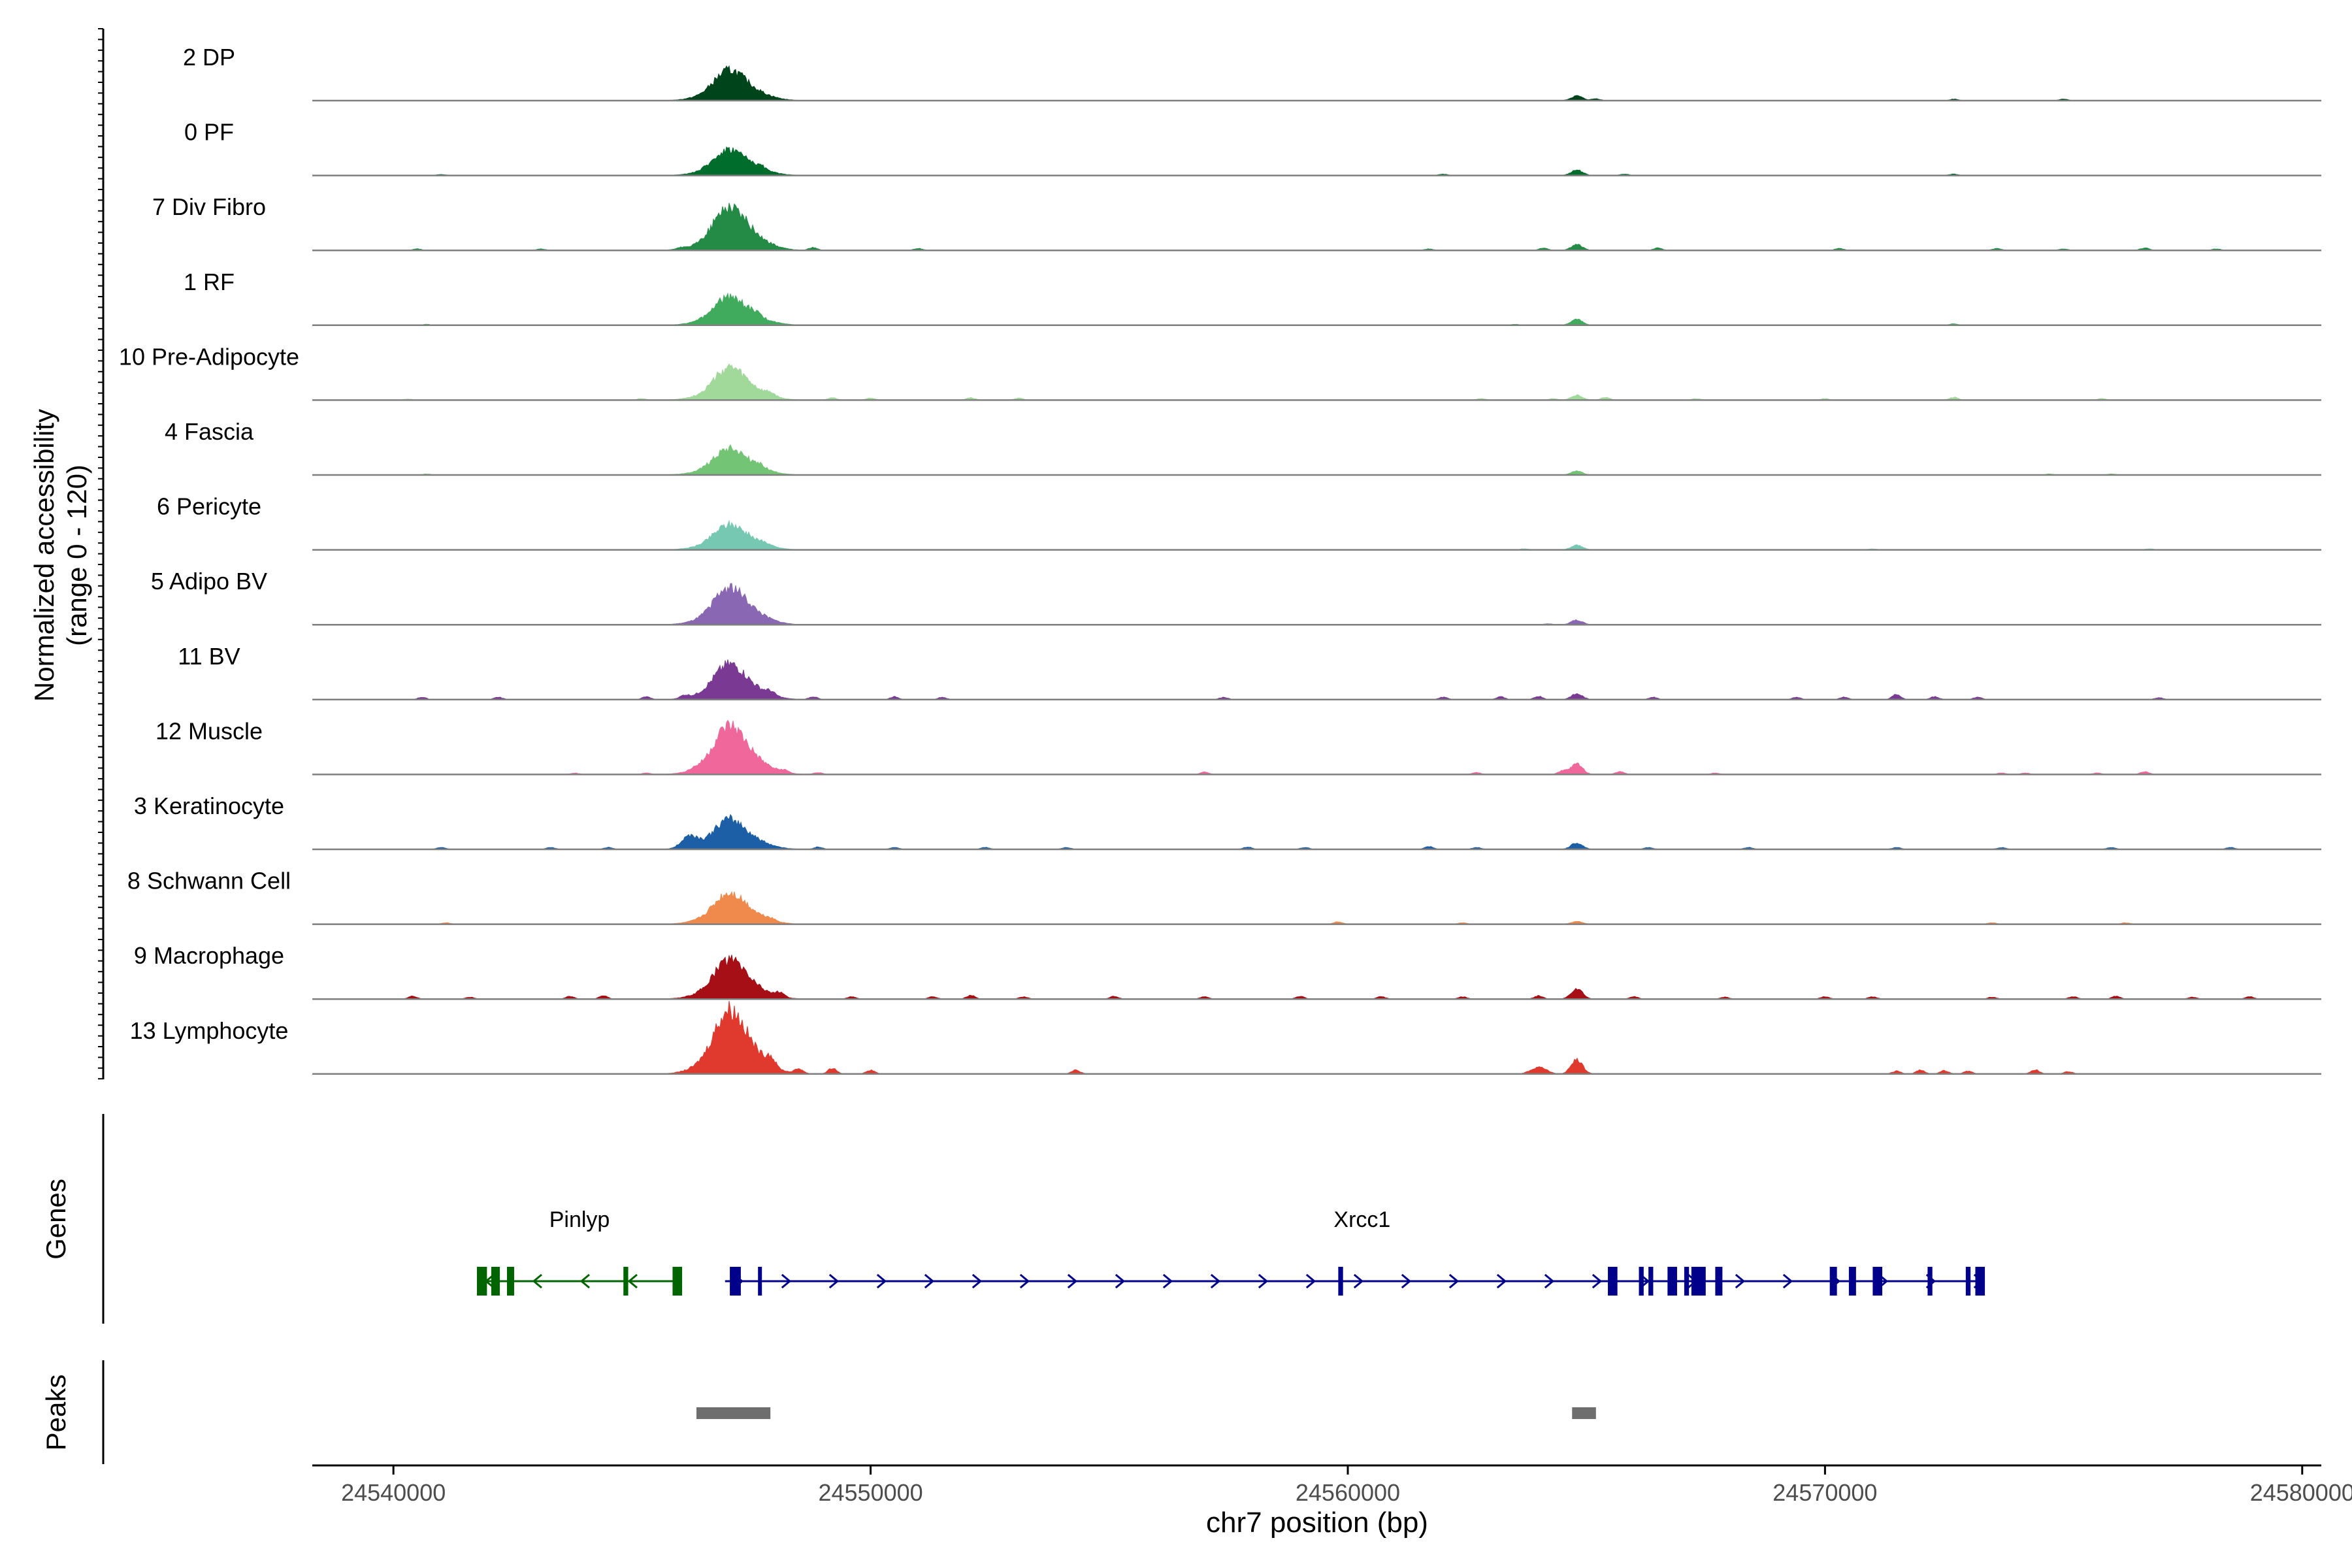 The width and height of the screenshot is (2352, 1568). I want to click on coverage-track: 13 Lymphocyte, so click(1225, 1038).